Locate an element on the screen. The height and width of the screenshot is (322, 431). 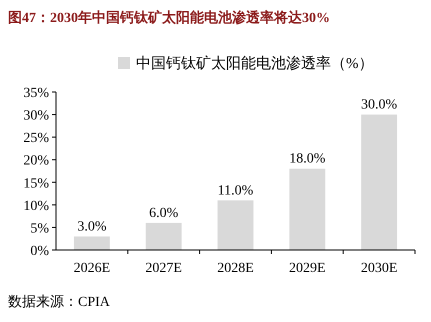
y-tick-label: 5% is located at coordinates (40, 228).